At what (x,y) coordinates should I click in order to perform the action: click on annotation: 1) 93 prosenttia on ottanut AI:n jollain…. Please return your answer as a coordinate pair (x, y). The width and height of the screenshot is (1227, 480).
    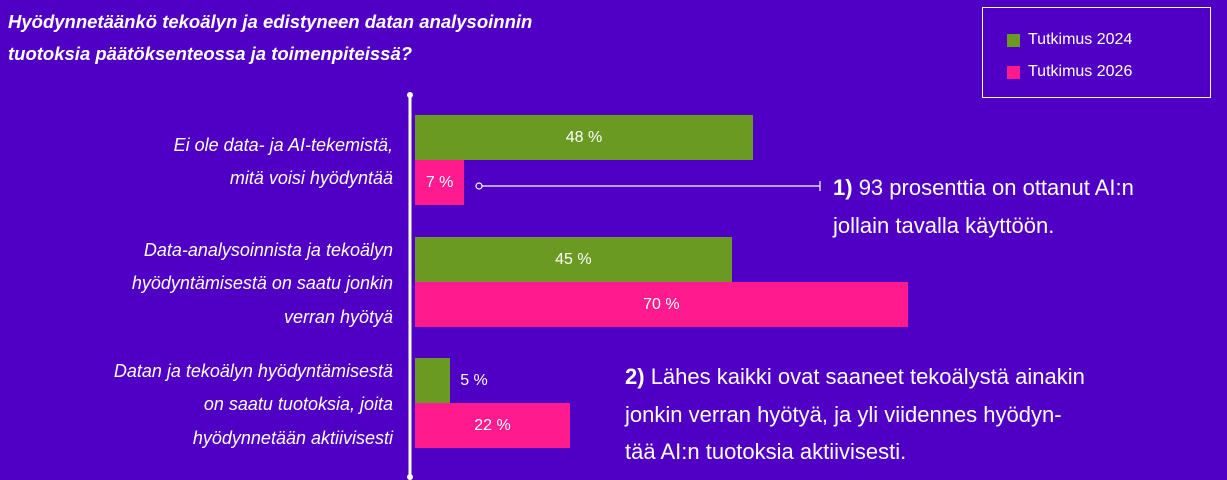
    Looking at the image, I should click on (983, 206).